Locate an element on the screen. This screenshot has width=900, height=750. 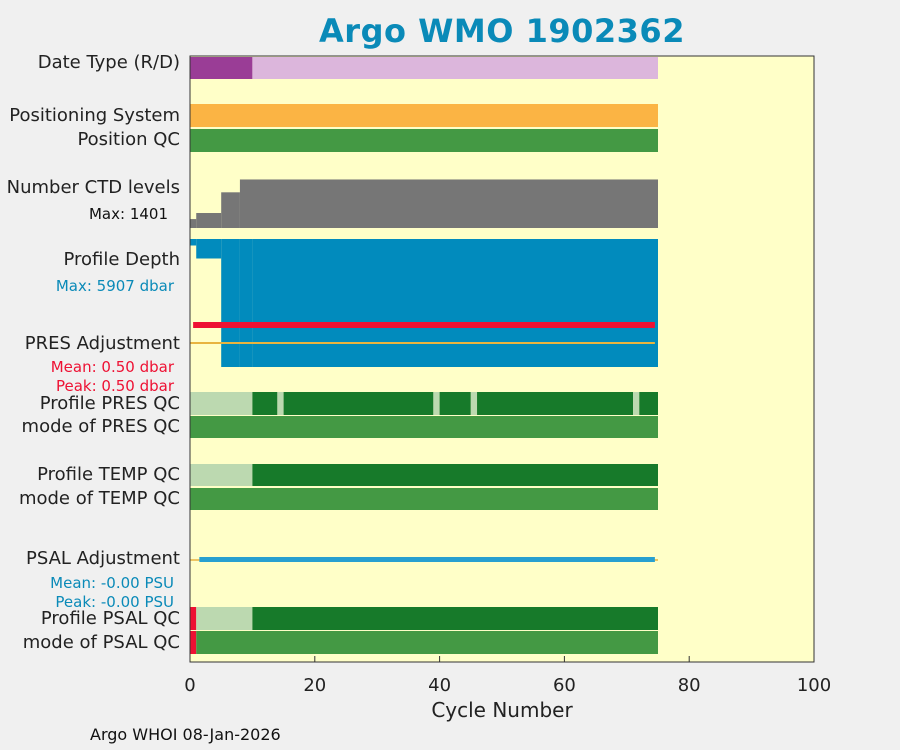
x-tick-label: 60 is located at coordinates (564, 685).